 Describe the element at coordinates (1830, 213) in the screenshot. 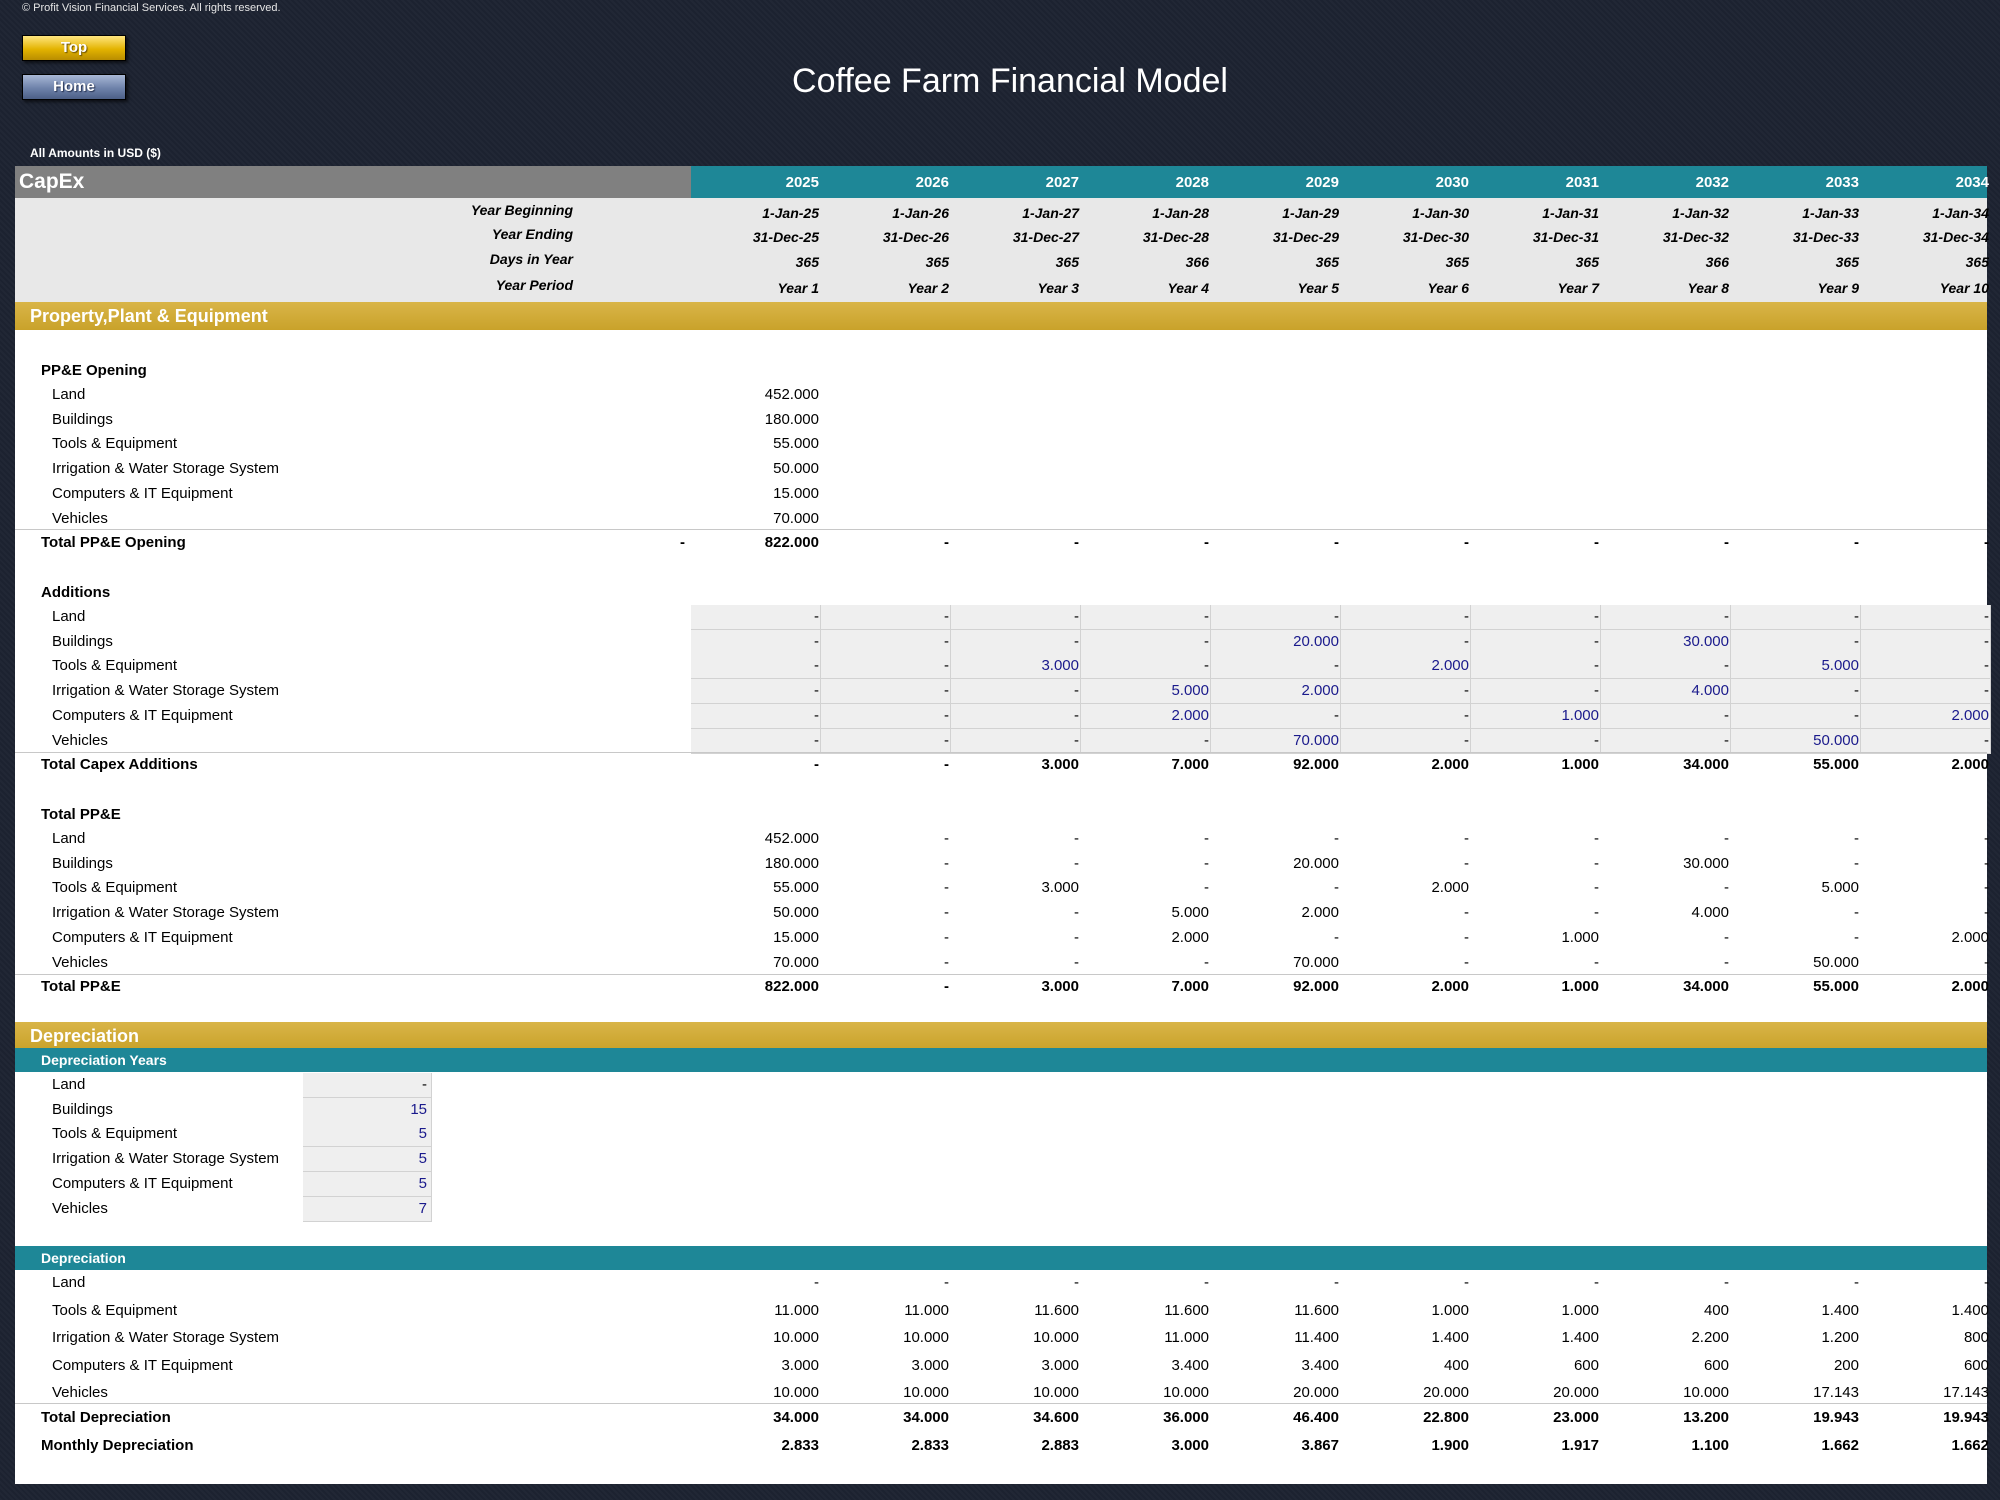

I see `timeline-value: 1-Jan-33` at that location.